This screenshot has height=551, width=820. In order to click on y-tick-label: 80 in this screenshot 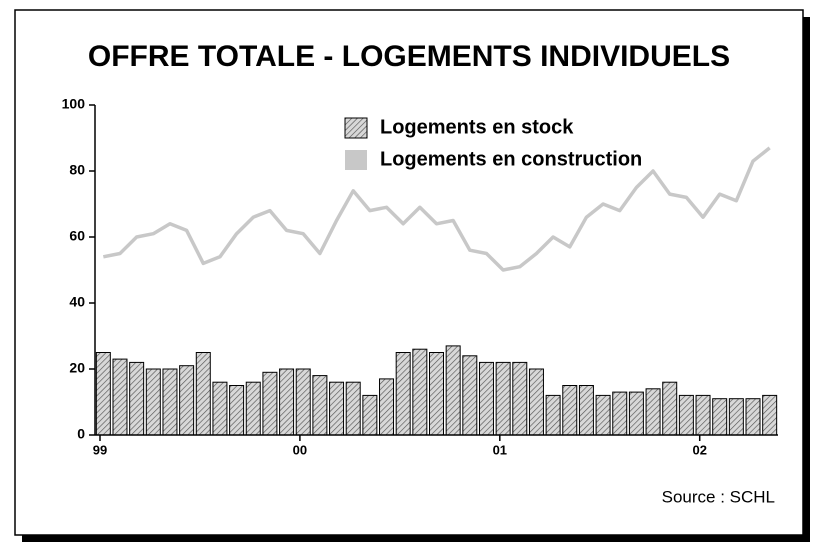, I will do `click(77, 170)`.